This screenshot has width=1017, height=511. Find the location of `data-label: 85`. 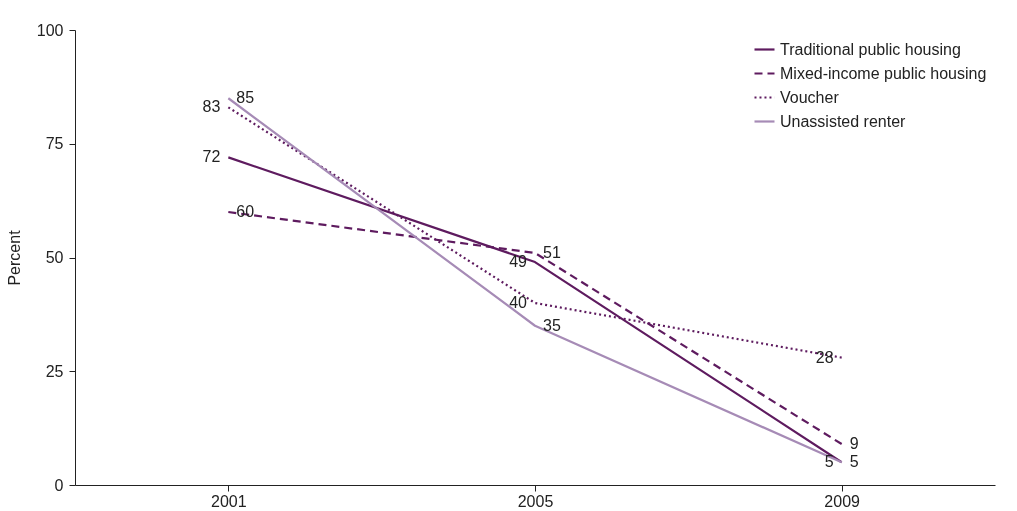

data-label: 85 is located at coordinates (245, 98).